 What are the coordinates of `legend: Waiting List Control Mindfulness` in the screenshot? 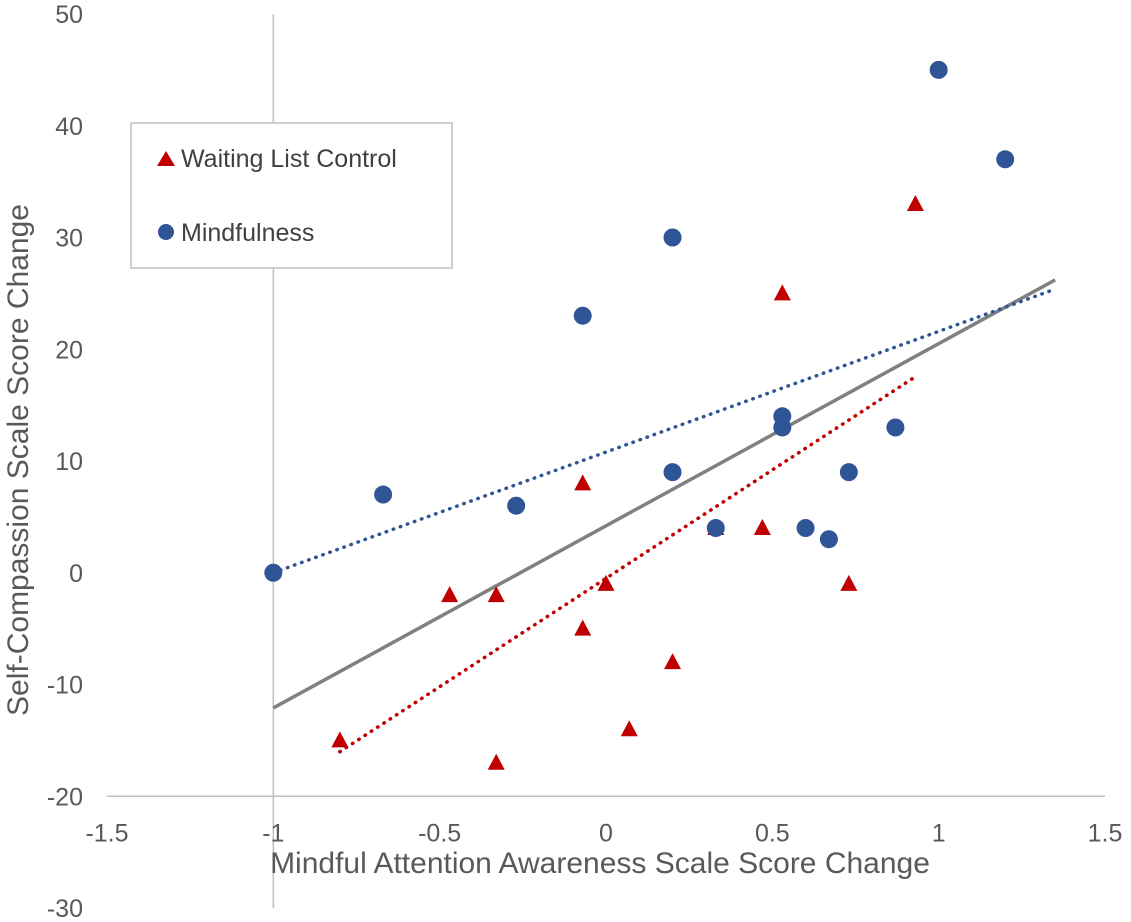 It's located at (291, 195).